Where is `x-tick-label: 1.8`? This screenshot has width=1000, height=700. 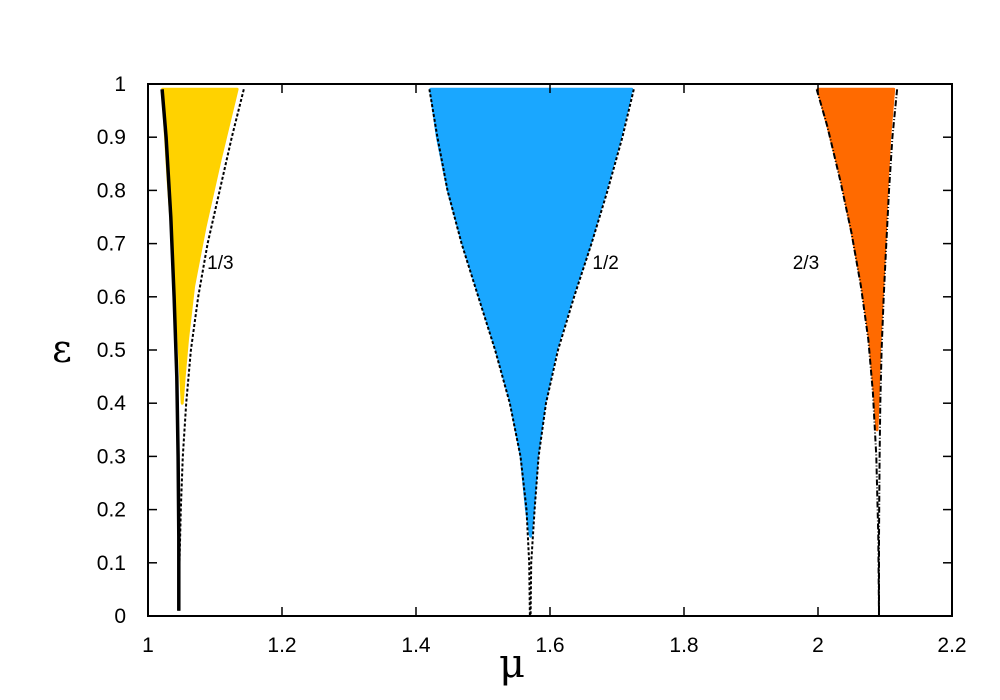 x-tick-label: 1.8 is located at coordinates (683, 645).